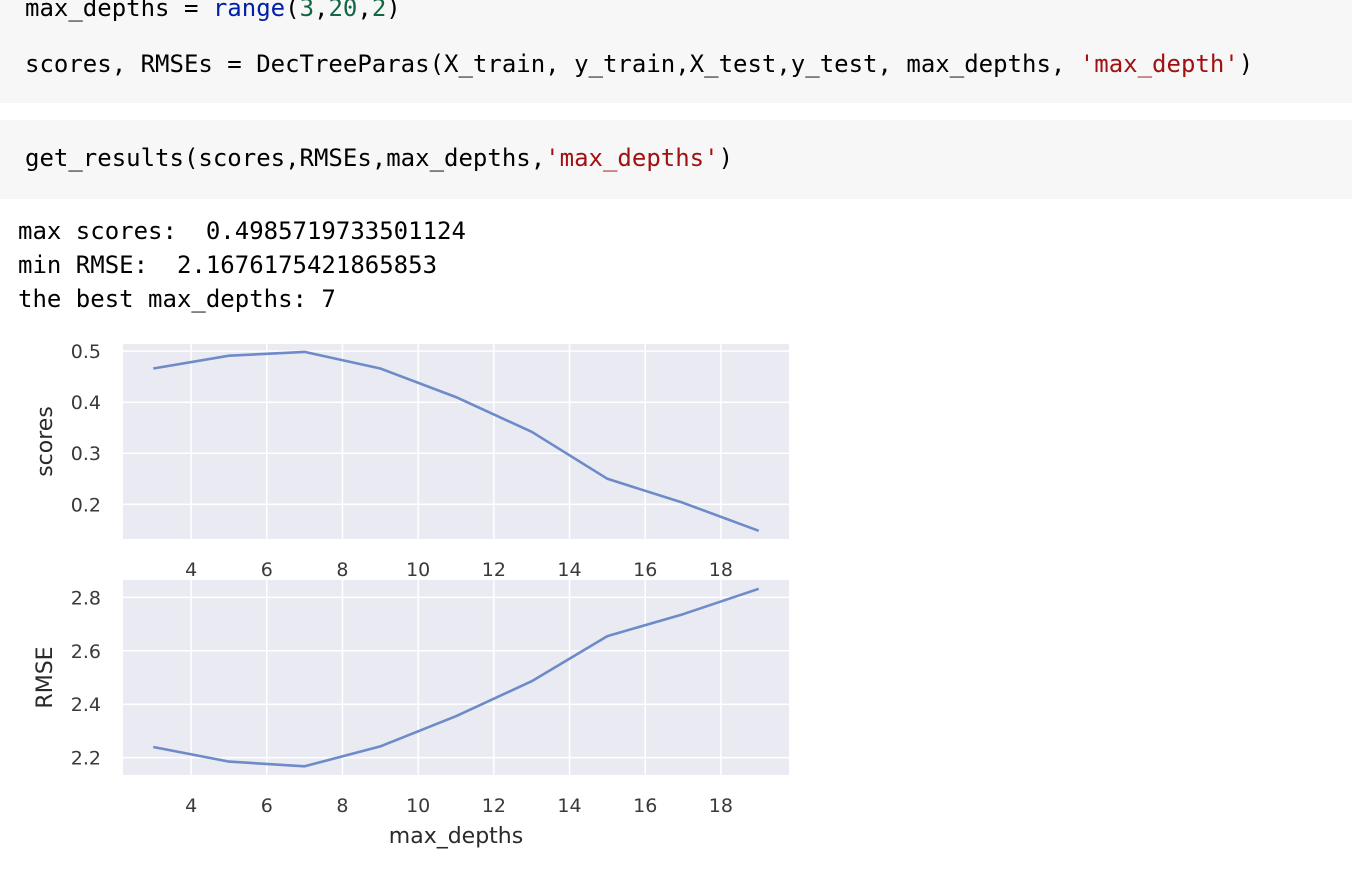 The width and height of the screenshot is (1352, 878). Describe the element at coordinates (86, 759) in the screenshot. I see `y-tick-label: 2.2` at that location.